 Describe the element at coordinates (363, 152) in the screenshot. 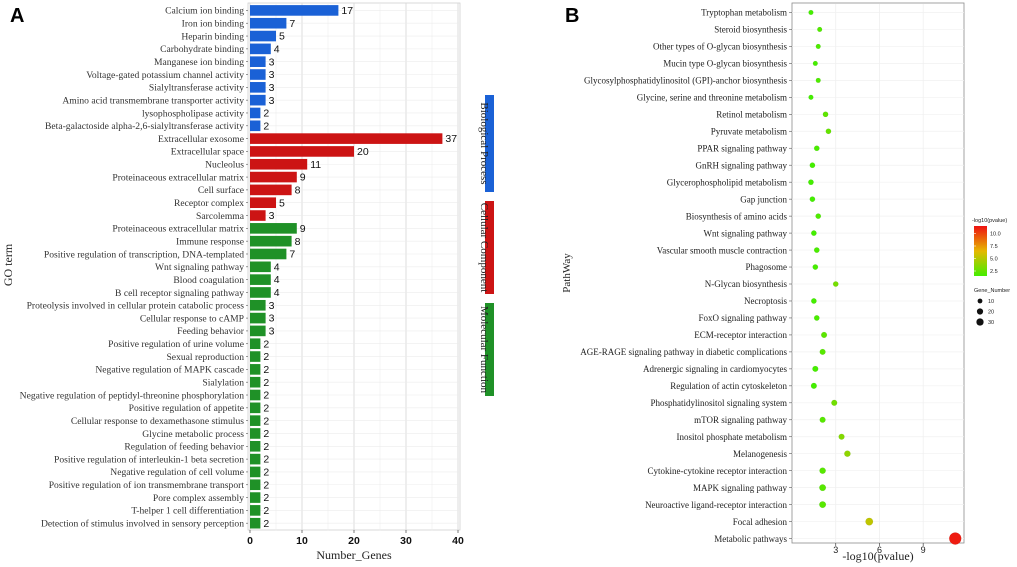

I see `bar-value-label: 20` at that location.